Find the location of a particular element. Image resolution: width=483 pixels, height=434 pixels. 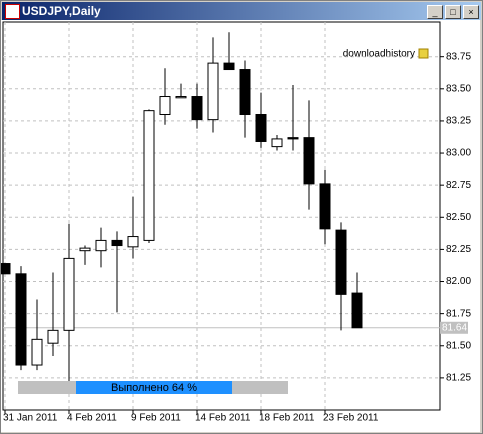

y-tick-label: 83.00 is located at coordinates (458, 153).